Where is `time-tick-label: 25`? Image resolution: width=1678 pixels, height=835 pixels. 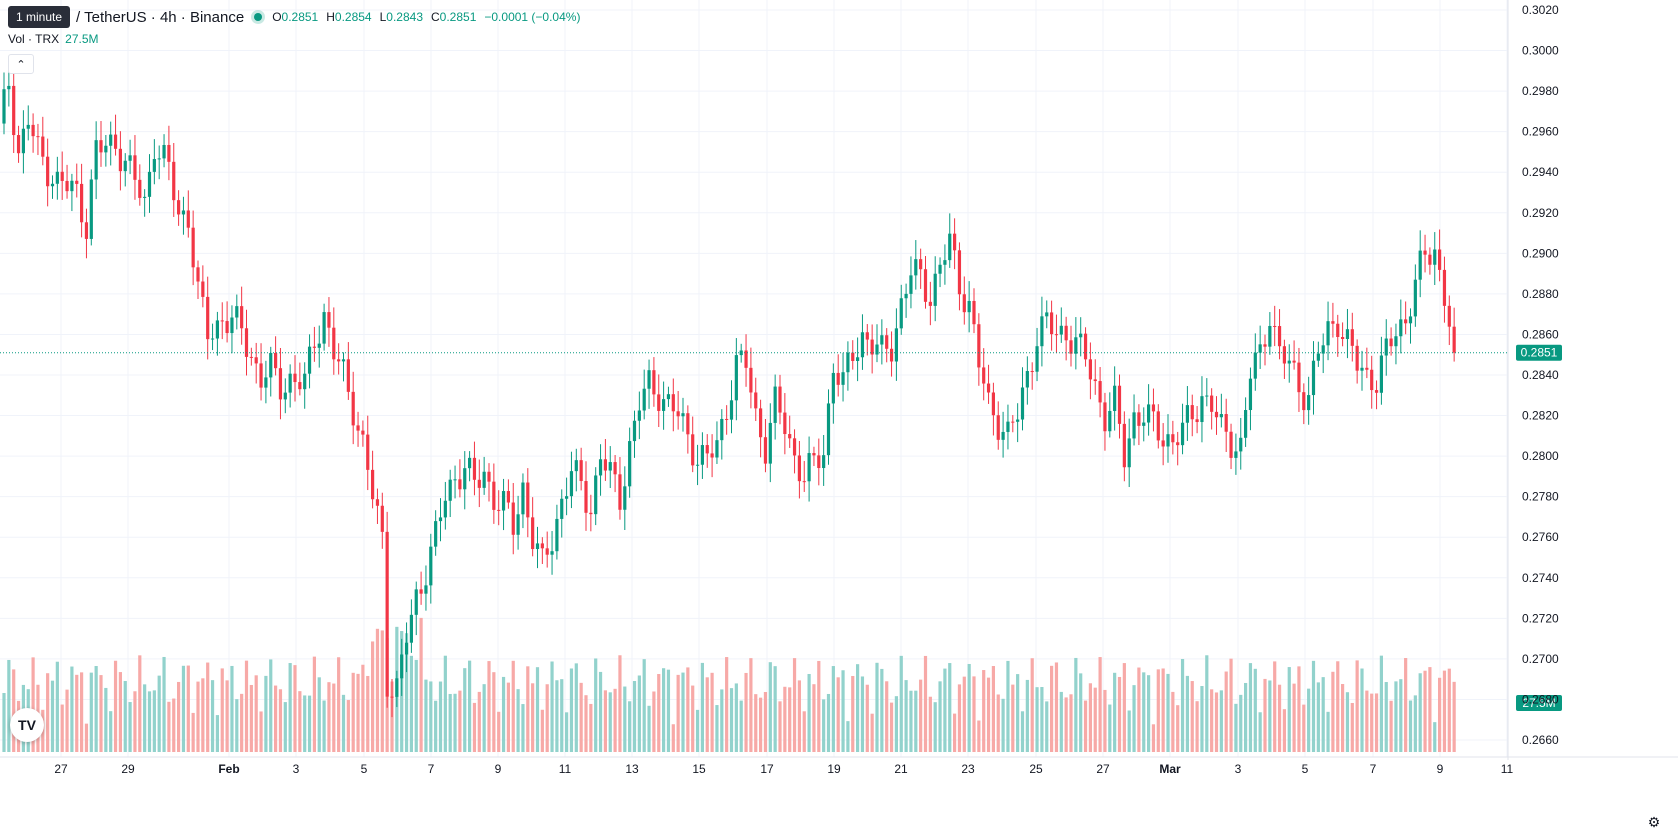 time-tick-label: 25 is located at coordinates (1036, 769).